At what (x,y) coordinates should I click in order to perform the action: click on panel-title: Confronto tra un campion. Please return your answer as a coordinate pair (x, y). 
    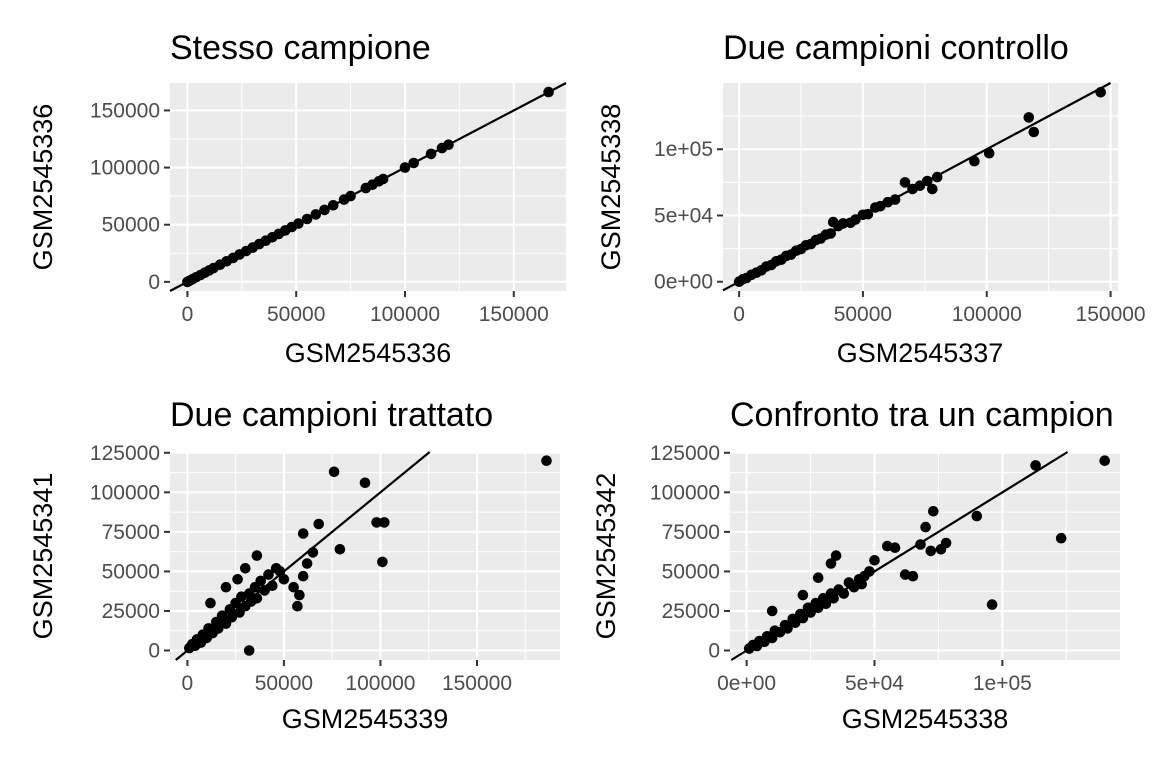
    Looking at the image, I should click on (922, 415).